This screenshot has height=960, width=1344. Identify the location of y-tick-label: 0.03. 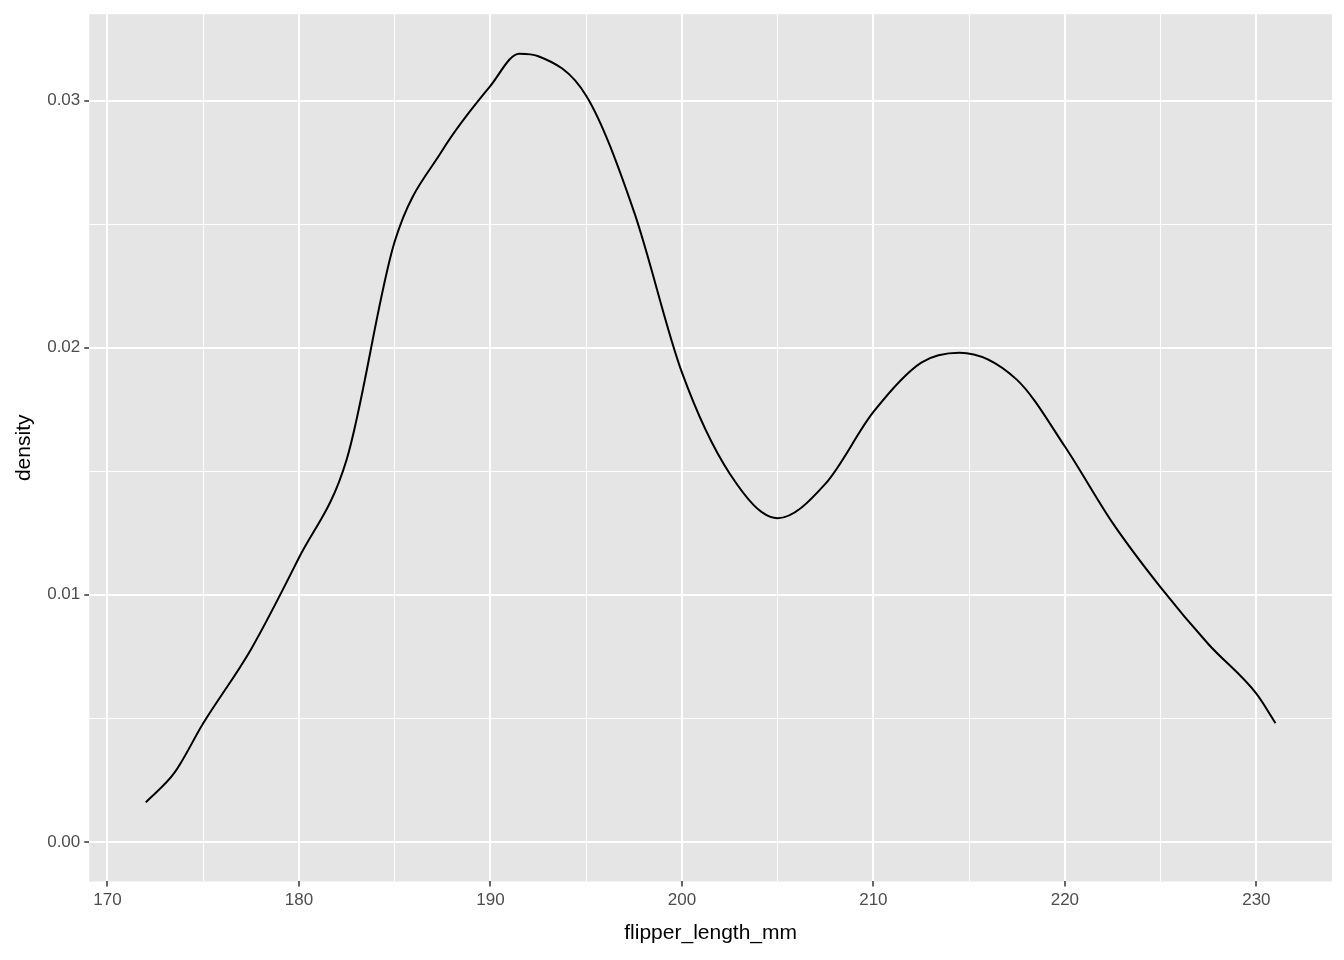
(64, 100).